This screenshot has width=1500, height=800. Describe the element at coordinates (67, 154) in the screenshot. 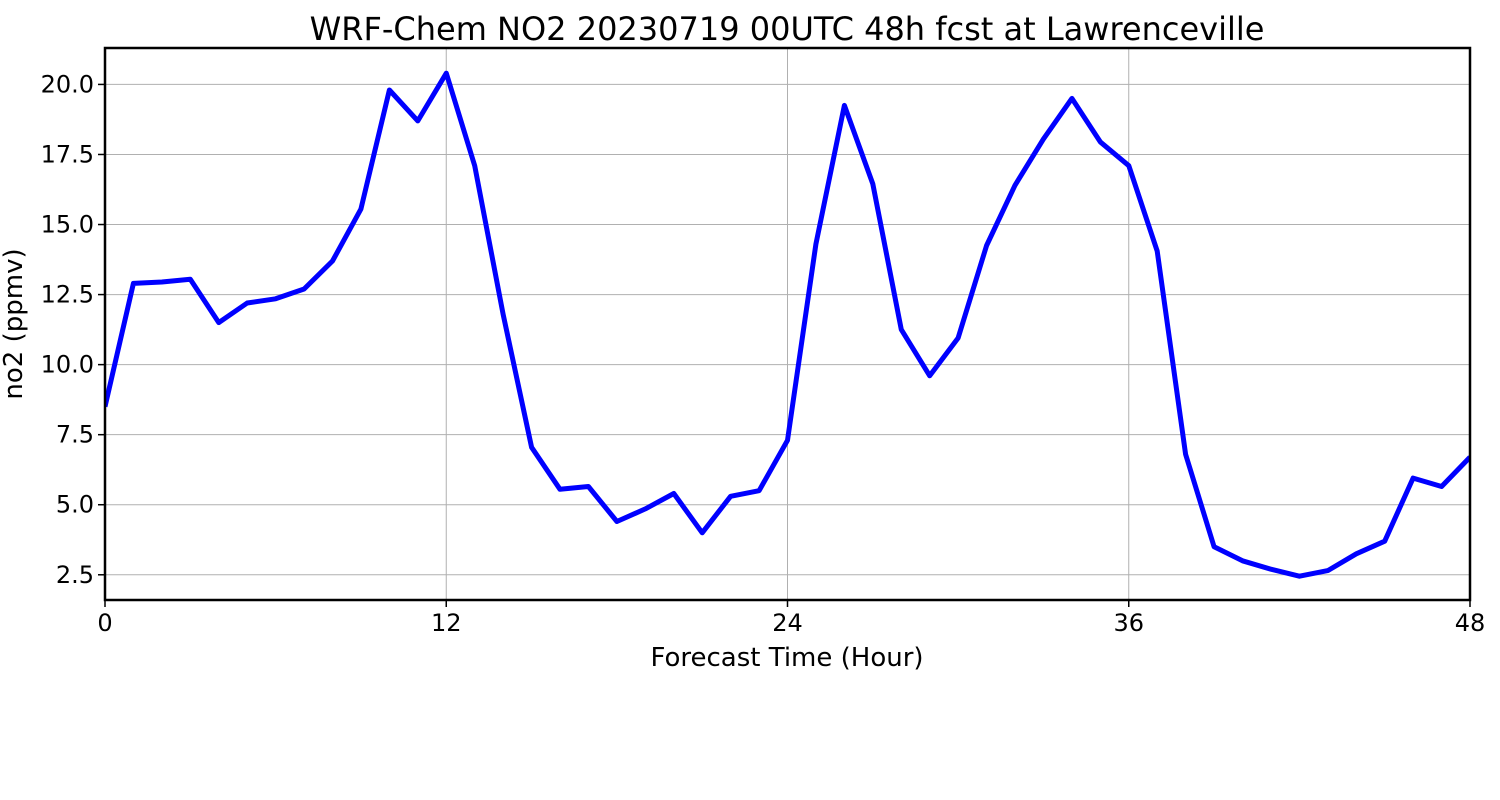

I see `y-tick-label: 17.5` at that location.